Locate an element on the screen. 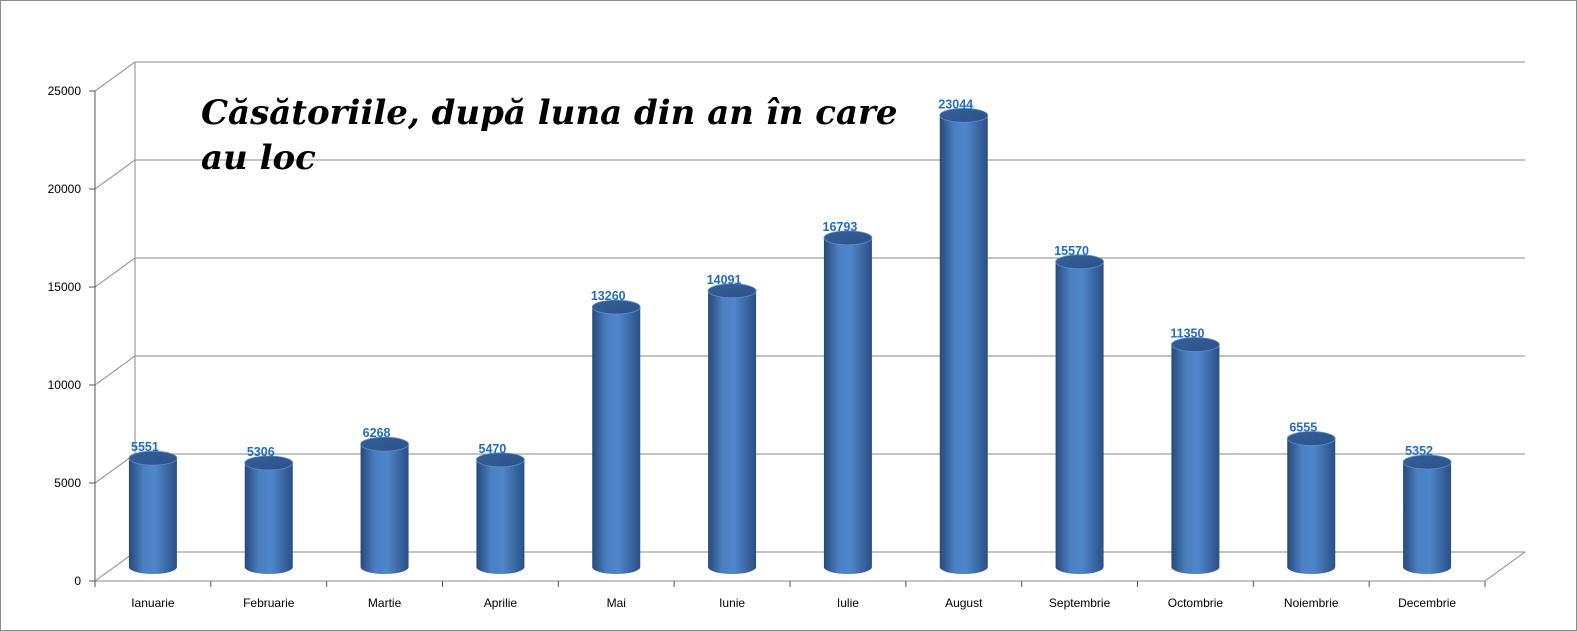  y-tick-label: 25000 is located at coordinates (65, 91).